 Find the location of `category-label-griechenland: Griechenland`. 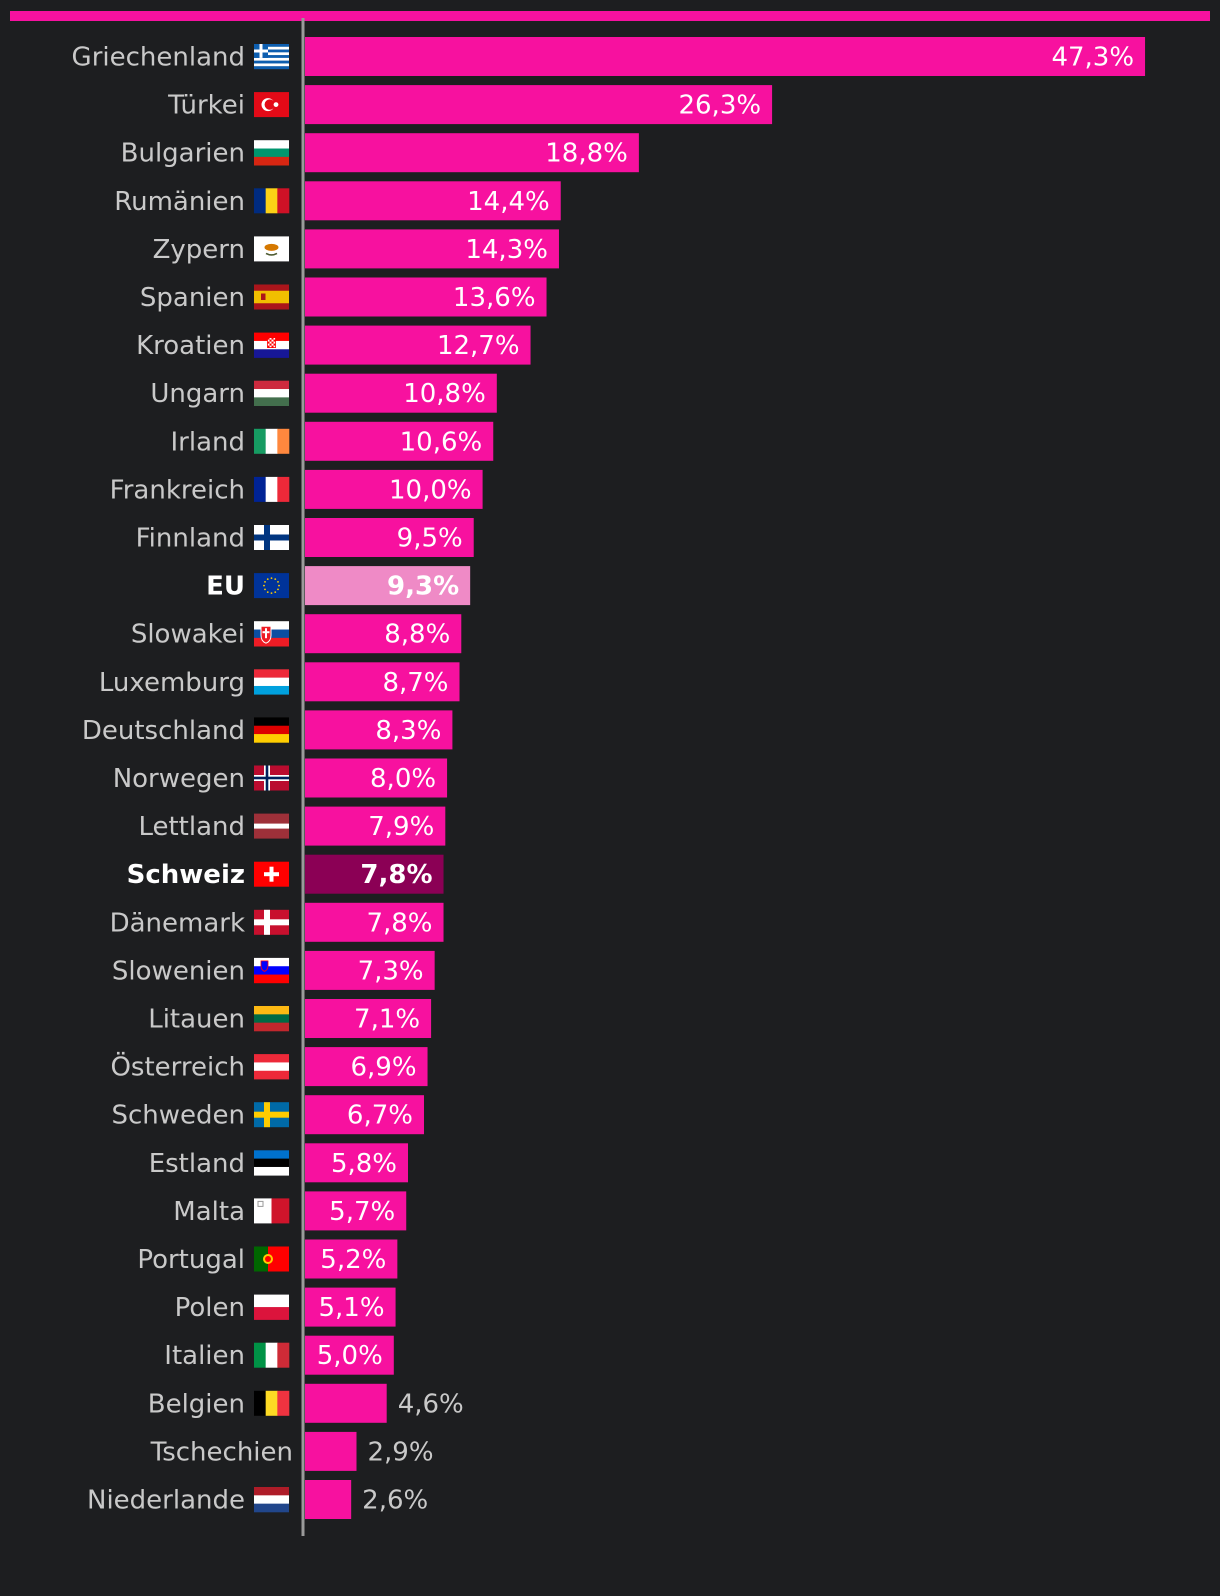

category-label-griechenland: Griechenland is located at coordinates (158, 58).